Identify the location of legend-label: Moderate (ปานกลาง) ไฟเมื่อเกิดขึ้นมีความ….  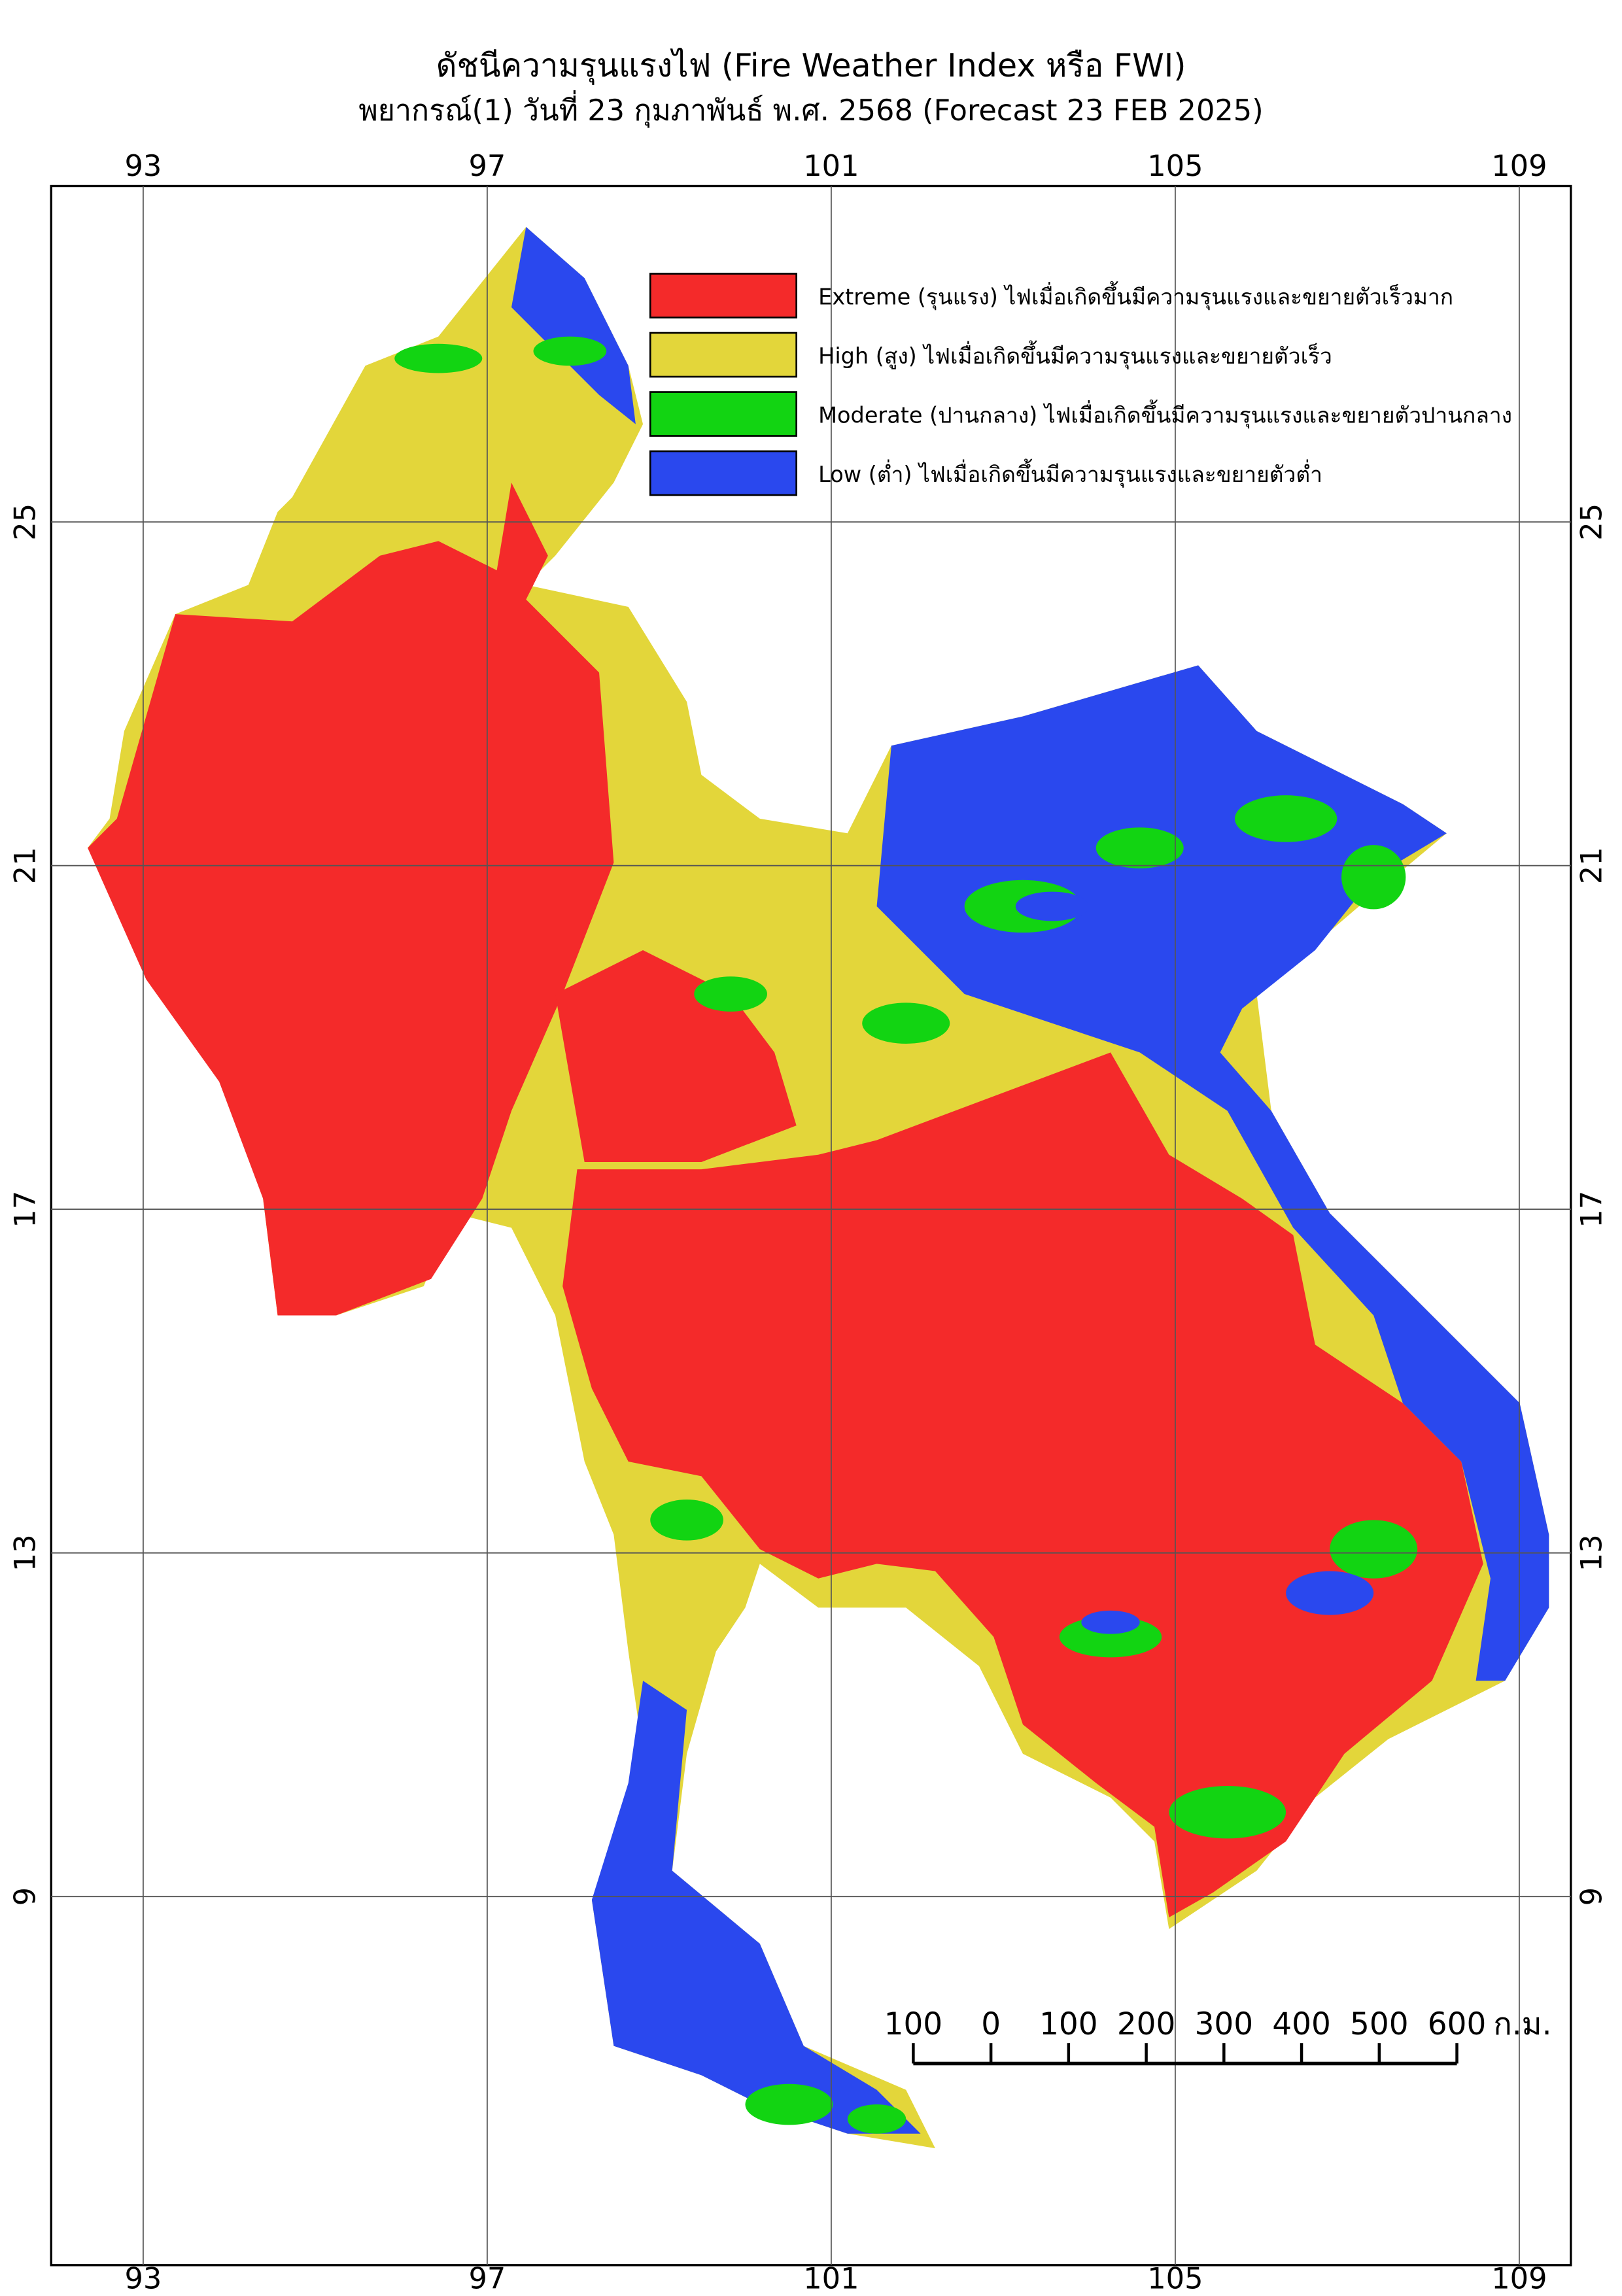
(1165, 413).